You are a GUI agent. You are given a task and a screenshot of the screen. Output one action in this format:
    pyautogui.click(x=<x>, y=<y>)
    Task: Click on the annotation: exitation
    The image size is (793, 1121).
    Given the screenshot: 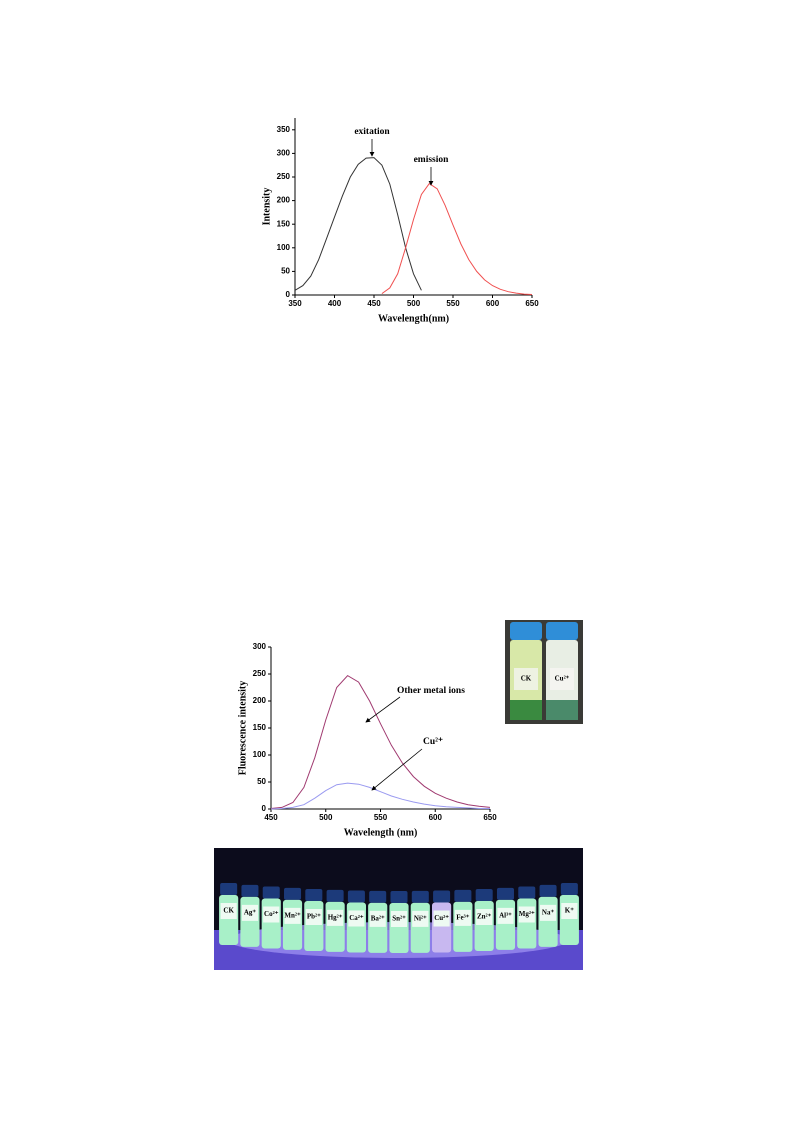 What is the action you would take?
    pyautogui.click(x=372, y=132)
    